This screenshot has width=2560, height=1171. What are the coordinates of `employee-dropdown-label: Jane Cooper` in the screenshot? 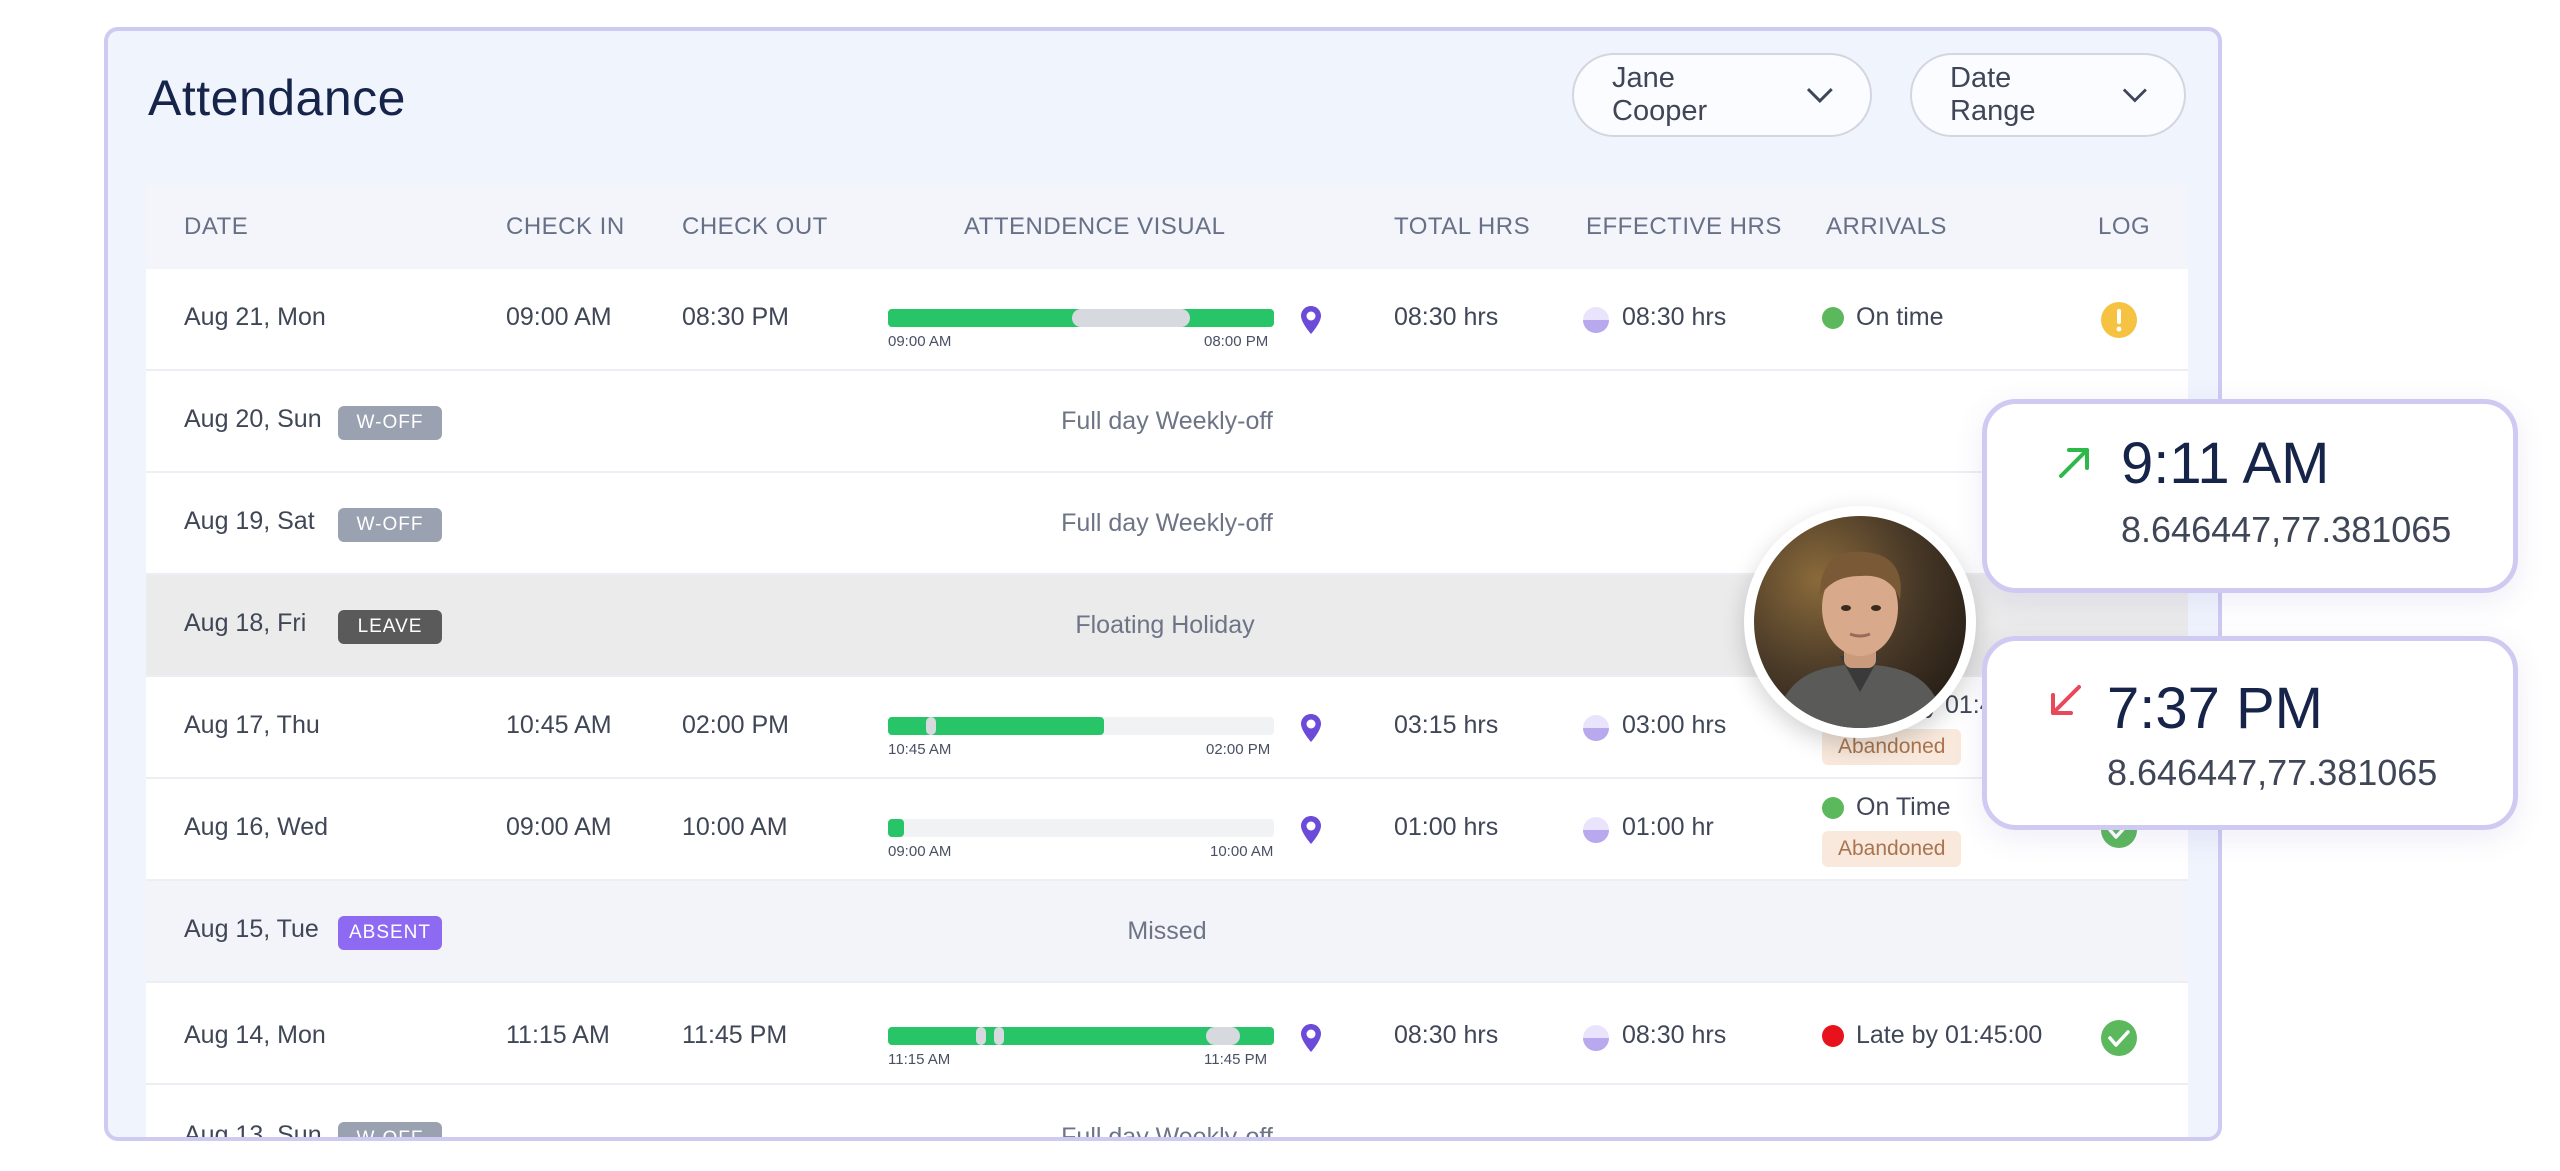 It's located at (1660, 94).